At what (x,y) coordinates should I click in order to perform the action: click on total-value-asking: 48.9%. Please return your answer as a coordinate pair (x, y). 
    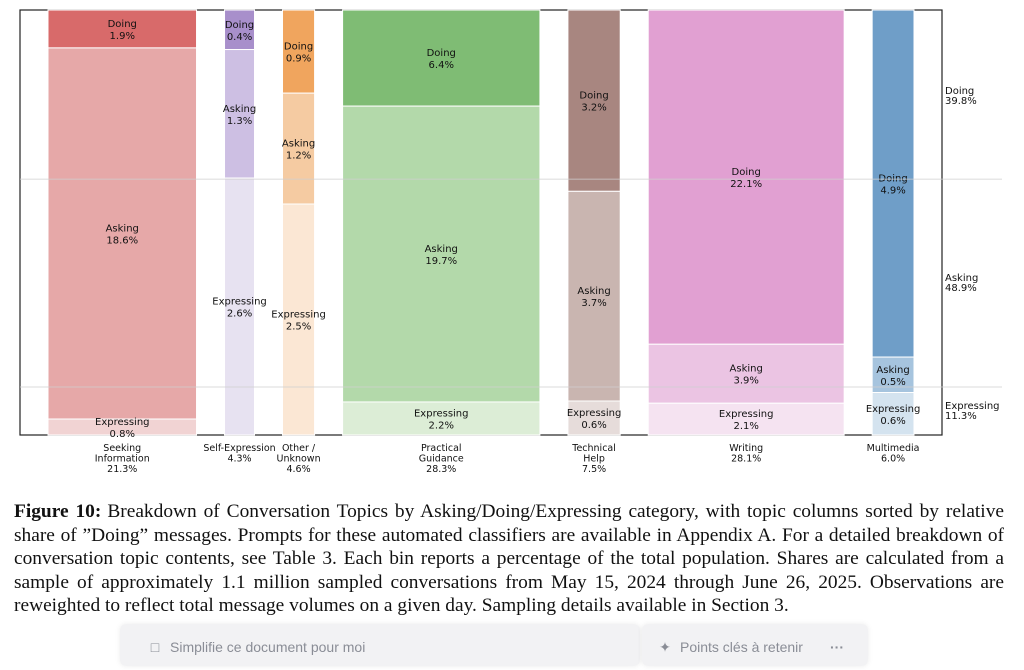
    Looking at the image, I should click on (961, 288).